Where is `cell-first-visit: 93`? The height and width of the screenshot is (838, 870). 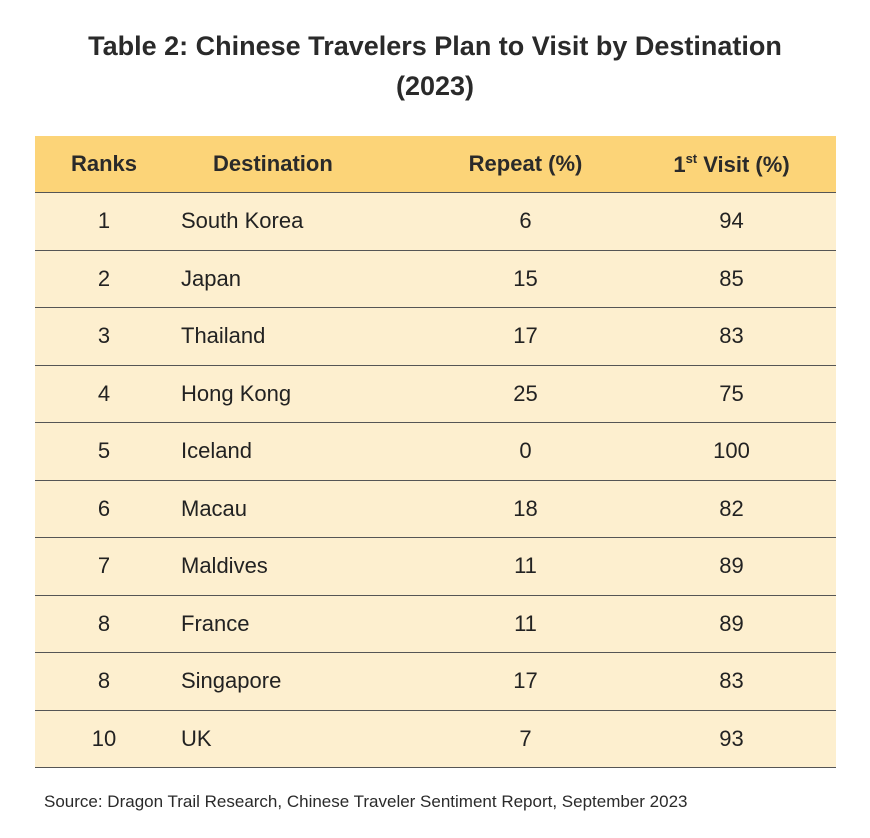 cell-first-visit: 93 is located at coordinates (731, 738).